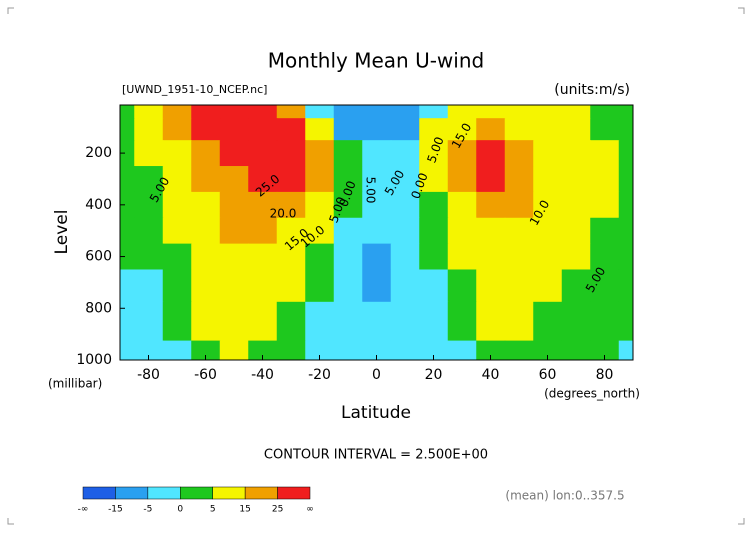 The width and height of the screenshot is (752, 536). I want to click on y-tick-label: 200, so click(98, 153).